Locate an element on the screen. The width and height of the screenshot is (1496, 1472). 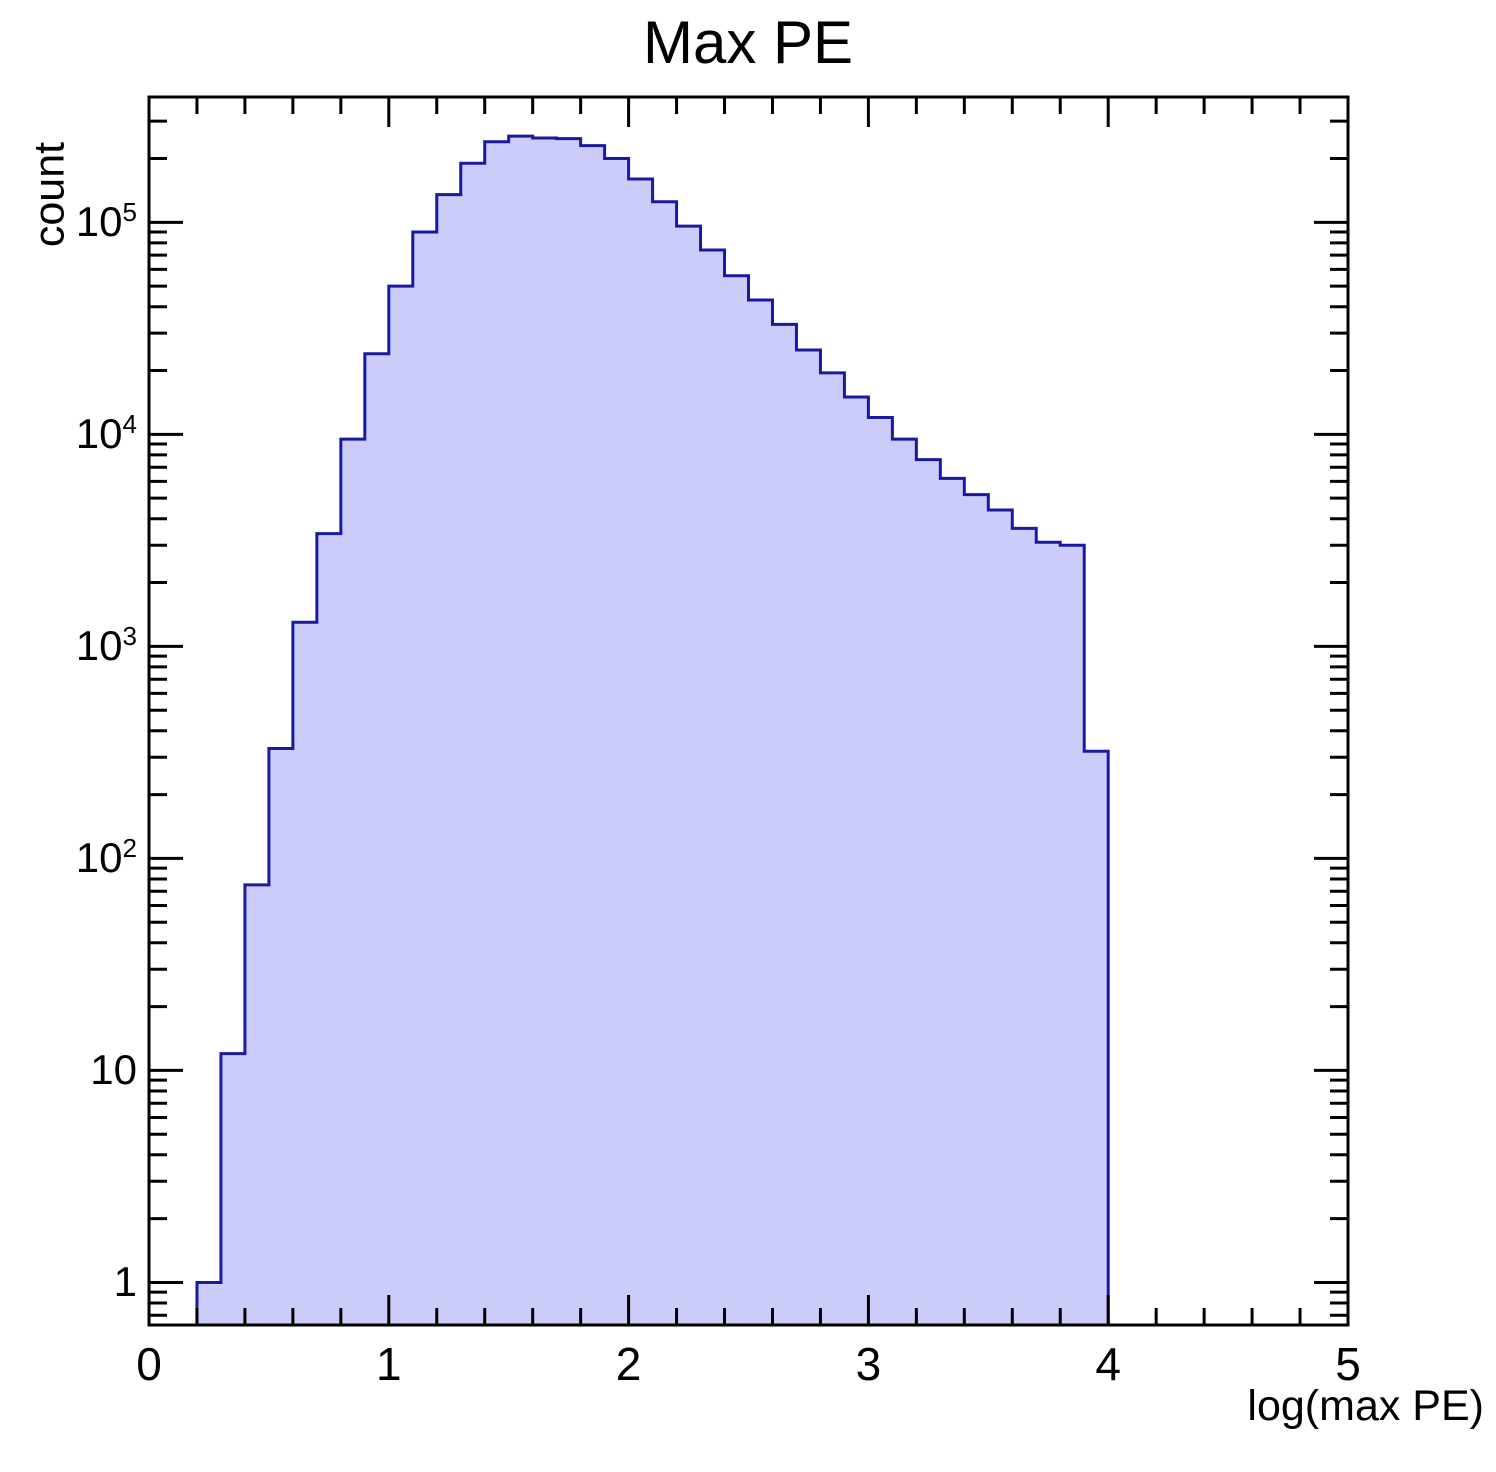
y-tick-label: 10² is located at coordinates (106, 857).